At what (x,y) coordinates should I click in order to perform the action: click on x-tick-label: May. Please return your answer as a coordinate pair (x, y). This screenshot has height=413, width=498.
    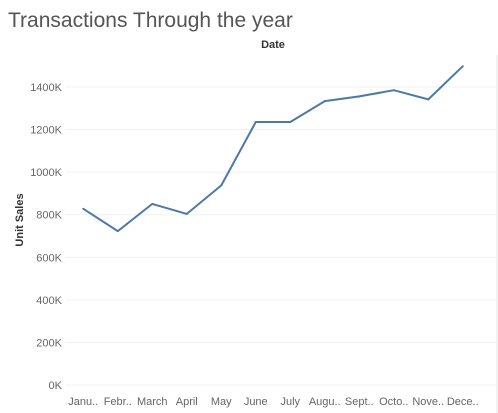
    Looking at the image, I should click on (221, 402).